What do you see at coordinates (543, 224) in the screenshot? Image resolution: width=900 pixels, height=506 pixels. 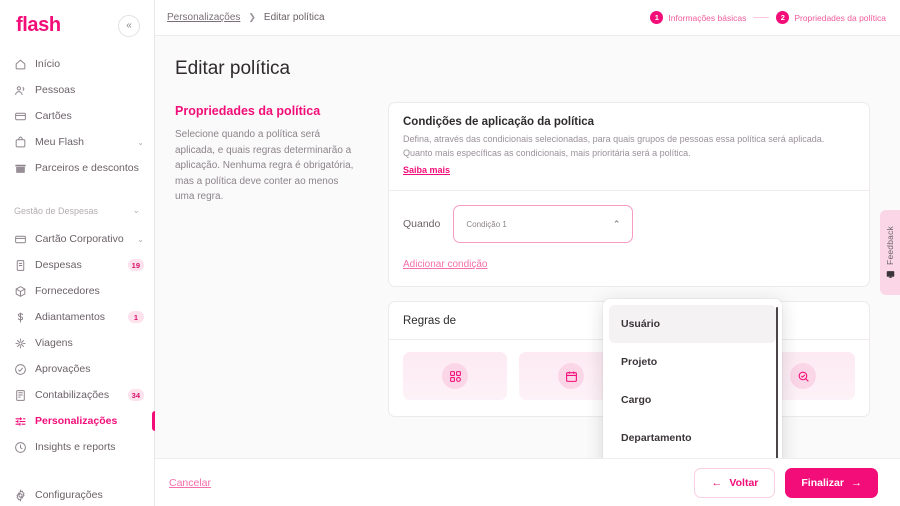 I see `condition-select: Condição 1 ⌃` at bounding box center [543, 224].